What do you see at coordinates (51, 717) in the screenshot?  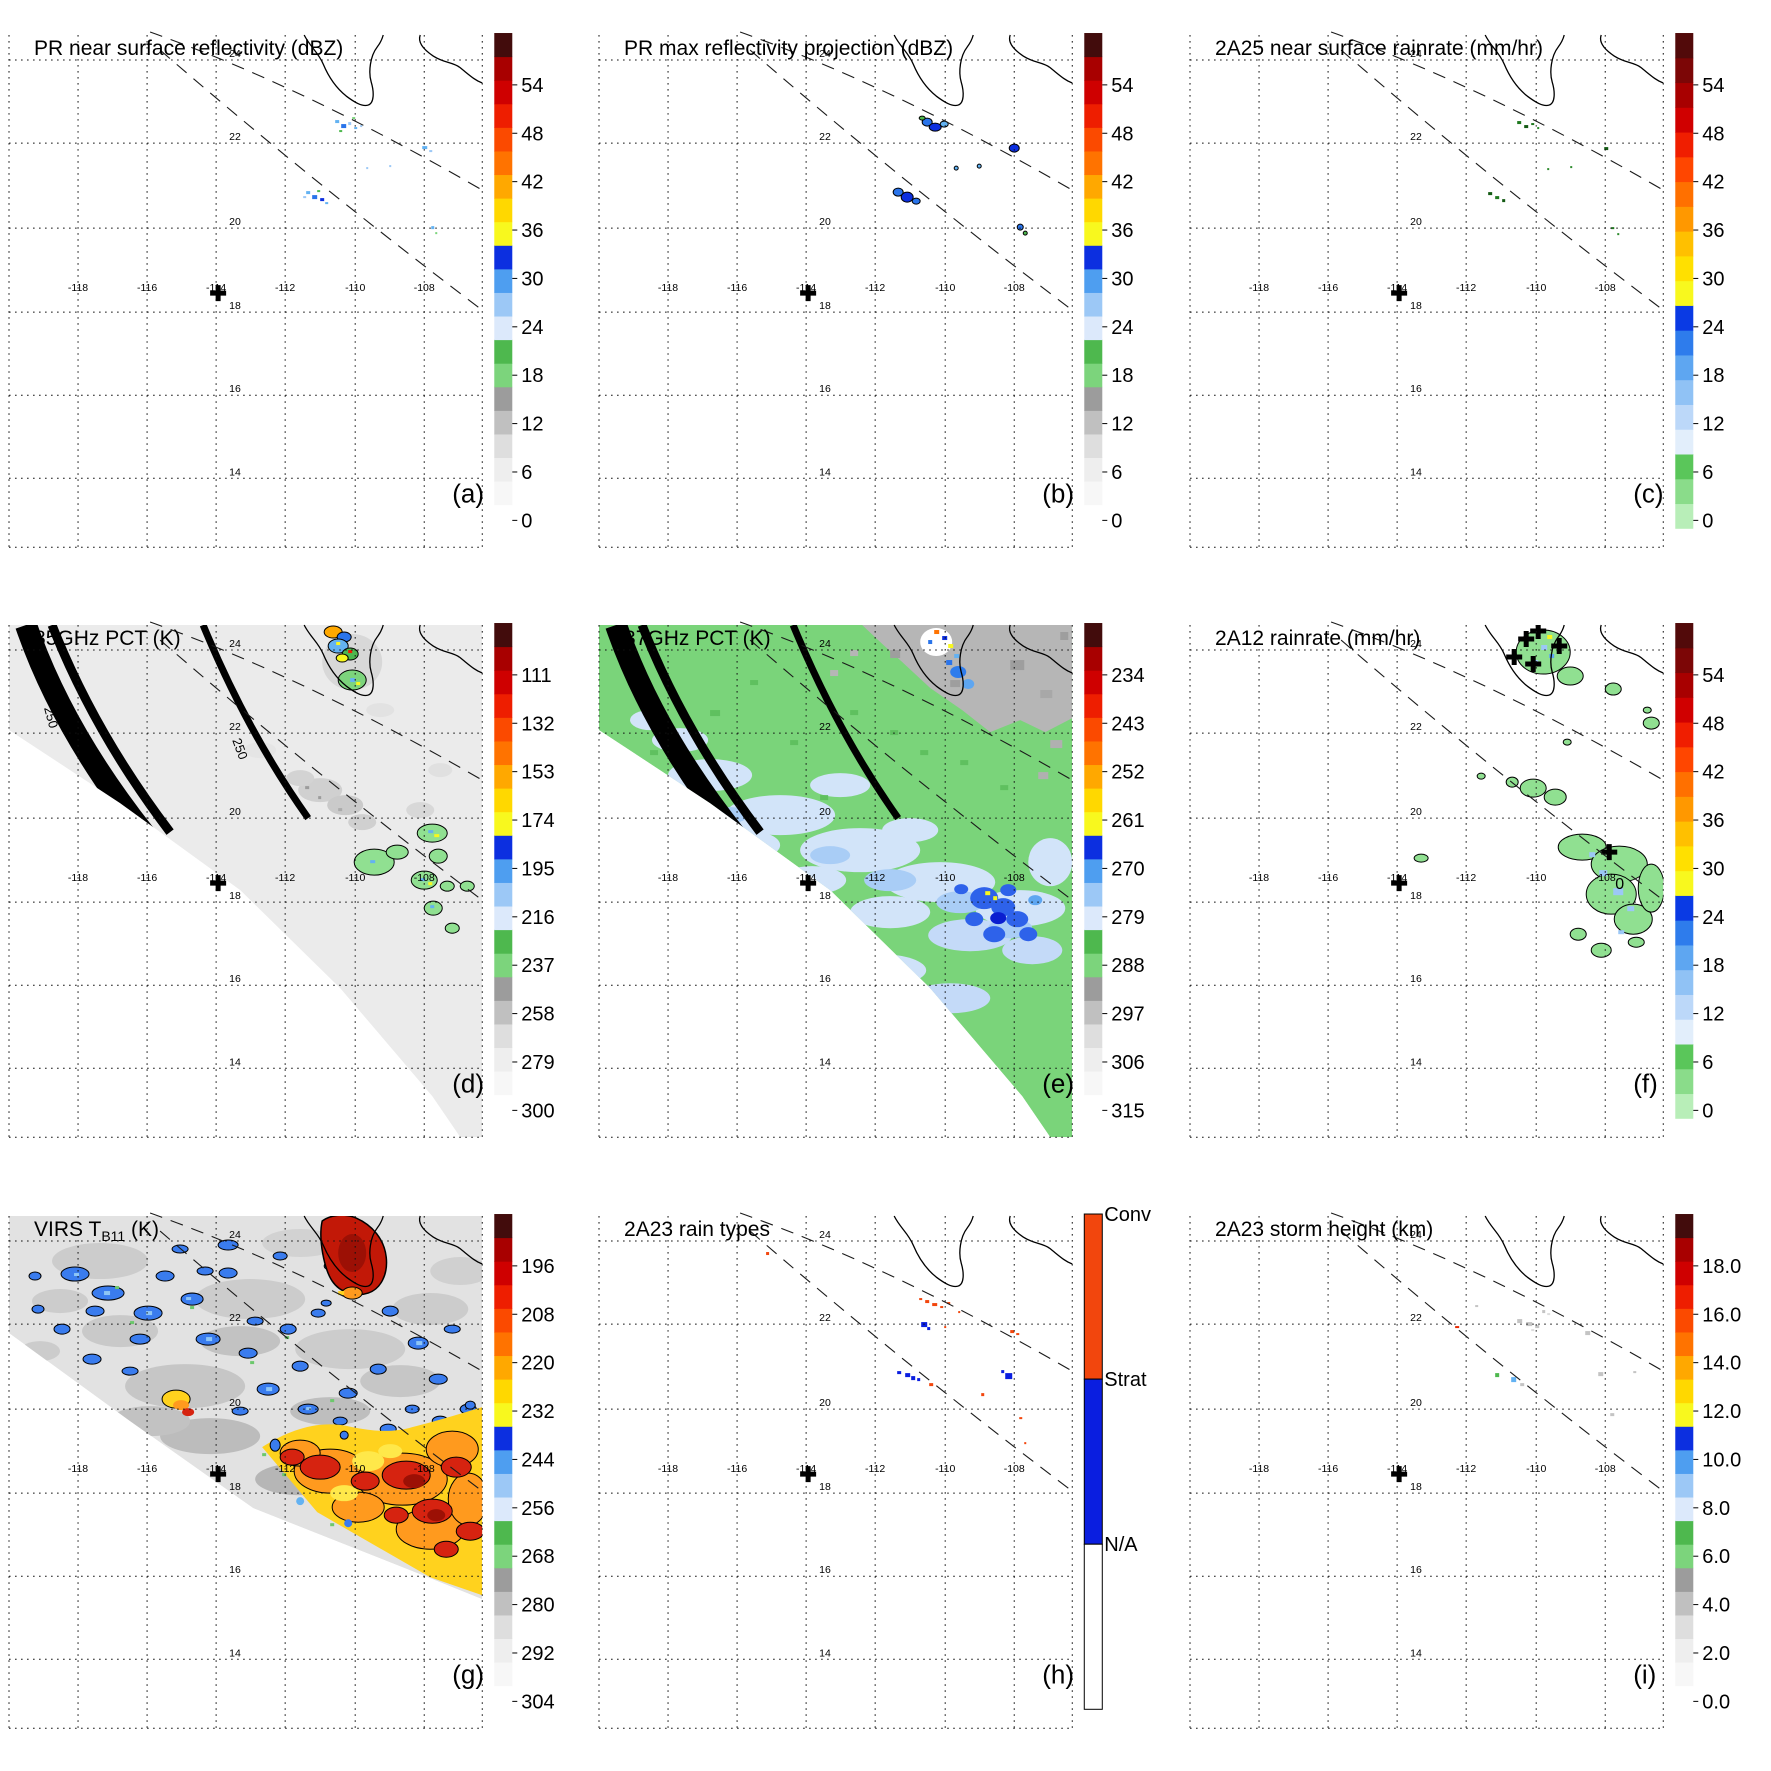 I see `contour-label: 250` at bounding box center [51, 717].